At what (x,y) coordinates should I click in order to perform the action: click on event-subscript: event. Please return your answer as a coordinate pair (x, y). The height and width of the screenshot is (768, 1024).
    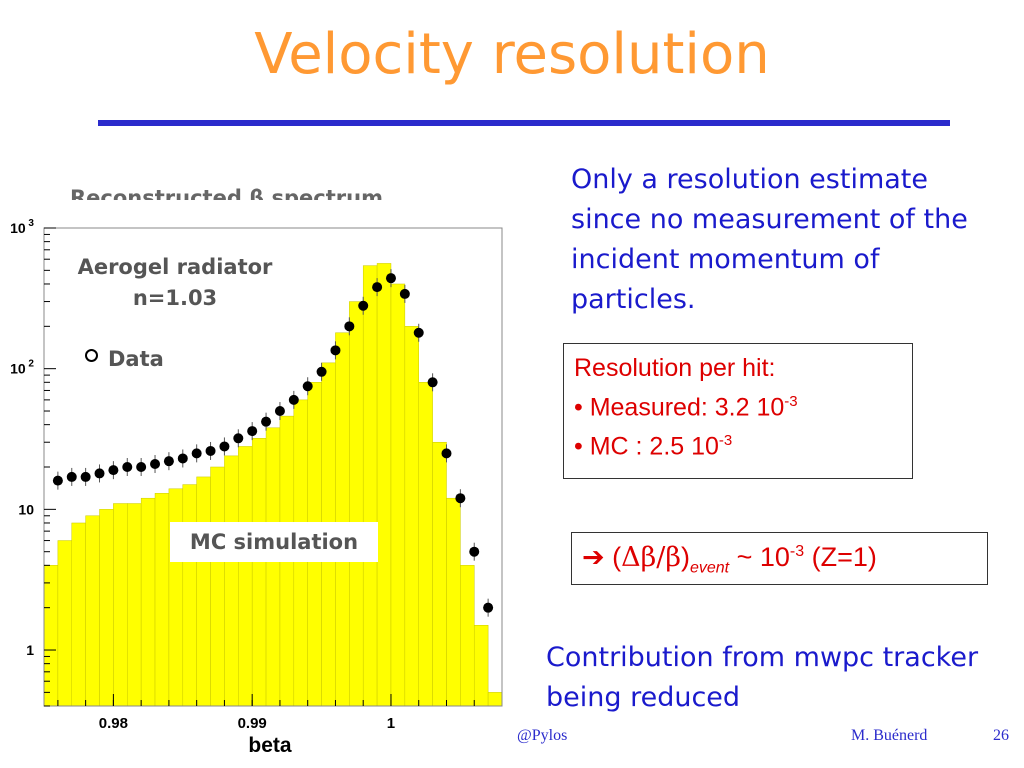
    Looking at the image, I should click on (709, 568).